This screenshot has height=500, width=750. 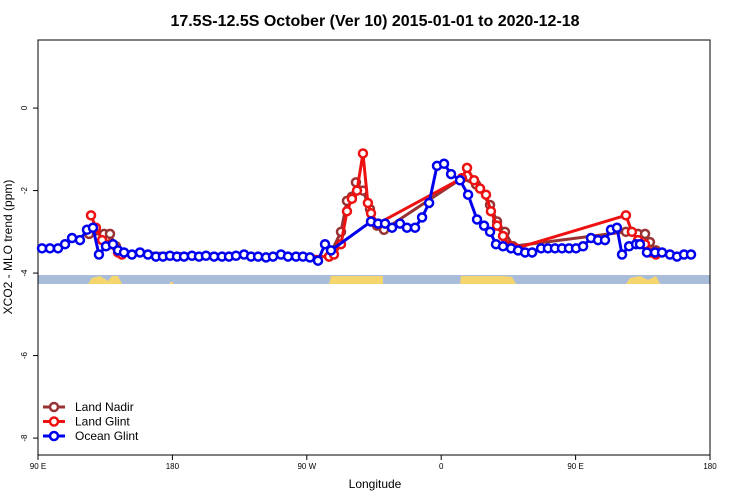 I want to click on legend-label: Ocean Glint, so click(x=107, y=436).